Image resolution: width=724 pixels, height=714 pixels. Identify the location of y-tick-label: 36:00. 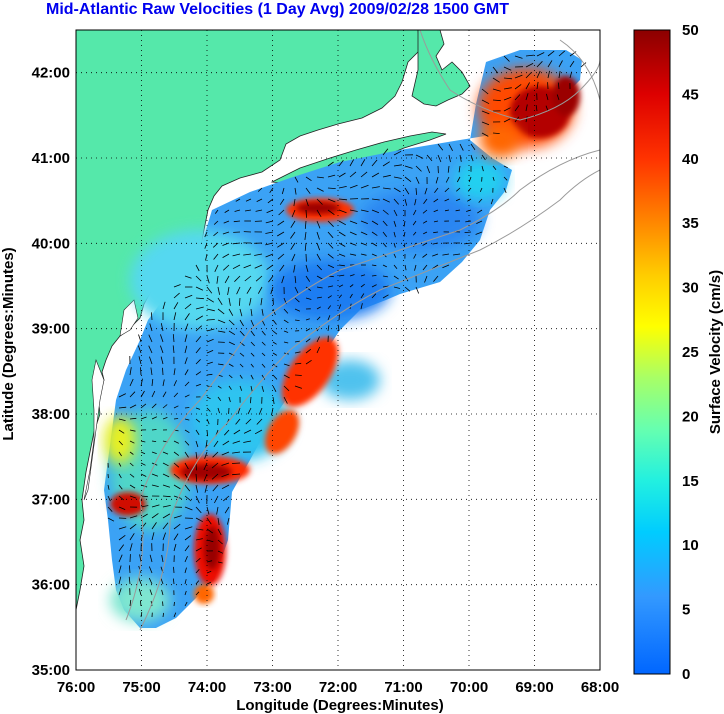
(51, 585).